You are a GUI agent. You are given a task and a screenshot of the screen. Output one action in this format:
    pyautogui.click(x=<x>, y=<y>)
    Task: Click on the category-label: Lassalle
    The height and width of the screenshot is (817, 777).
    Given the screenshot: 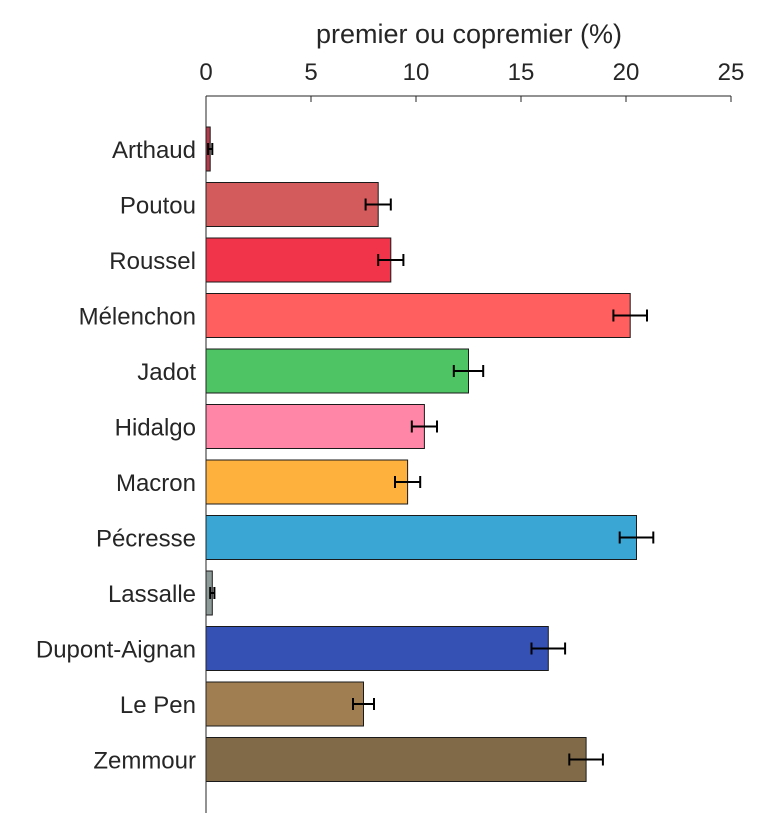 What is the action you would take?
    pyautogui.click(x=152, y=594)
    